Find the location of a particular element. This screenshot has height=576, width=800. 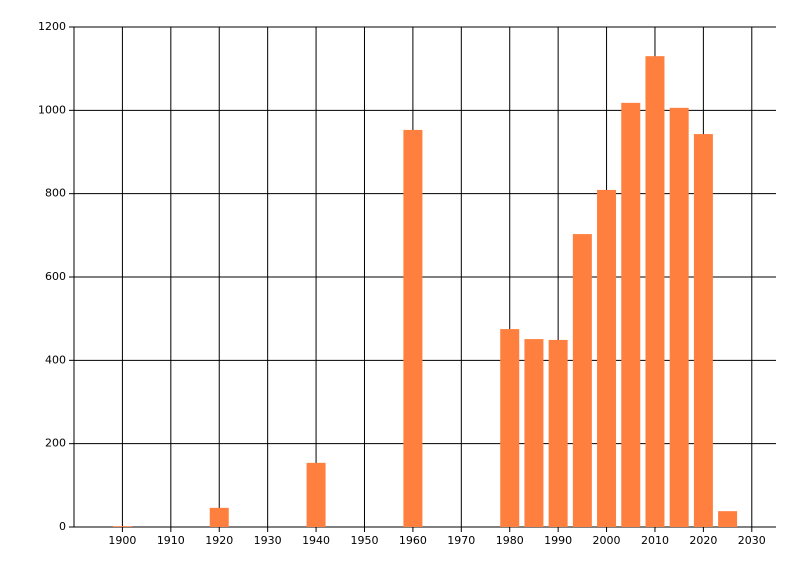

y-tick-label: 1000 is located at coordinates (52, 109).